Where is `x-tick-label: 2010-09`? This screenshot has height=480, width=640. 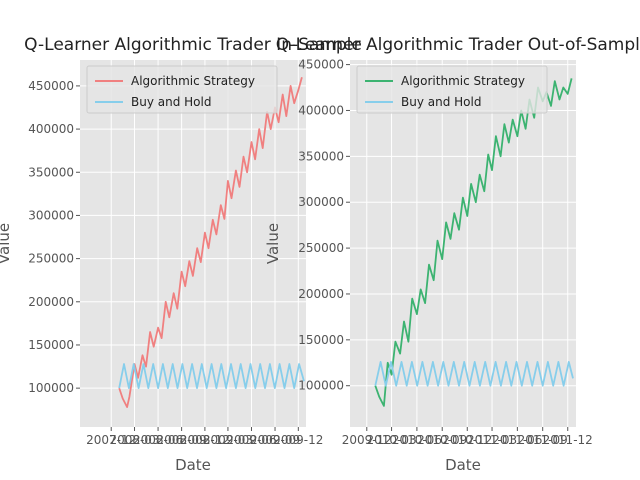 x-tick-label: 2010-09 is located at coordinates (442, 440).